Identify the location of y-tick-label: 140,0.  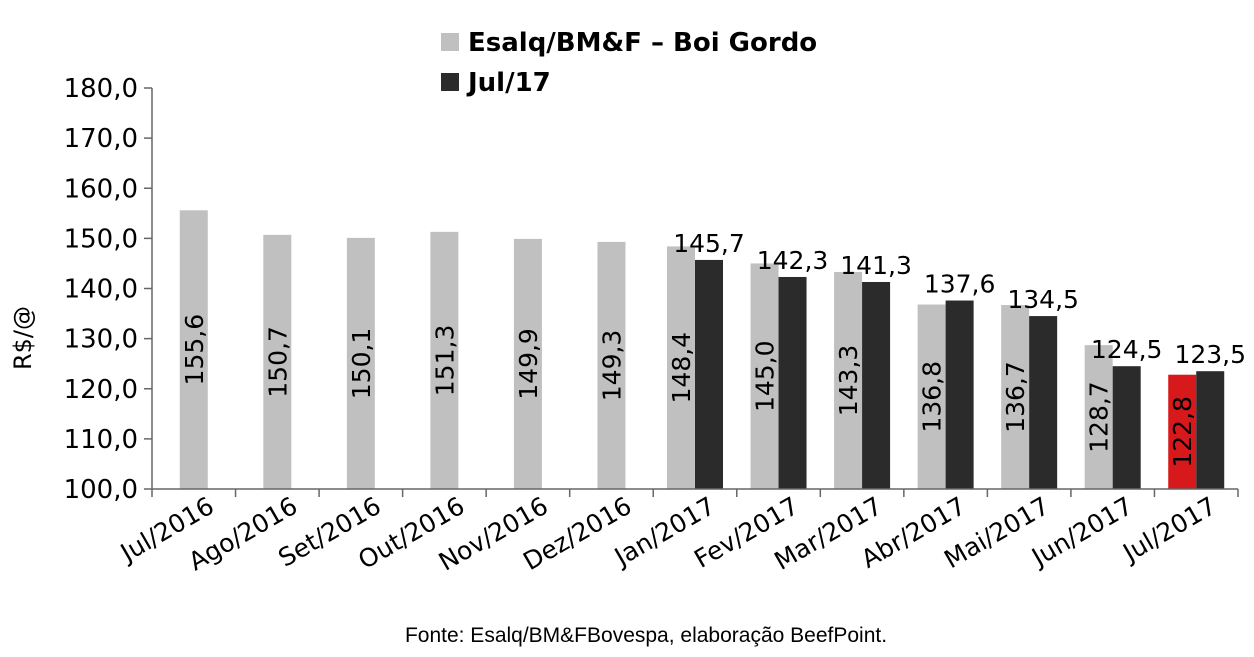
(101, 290).